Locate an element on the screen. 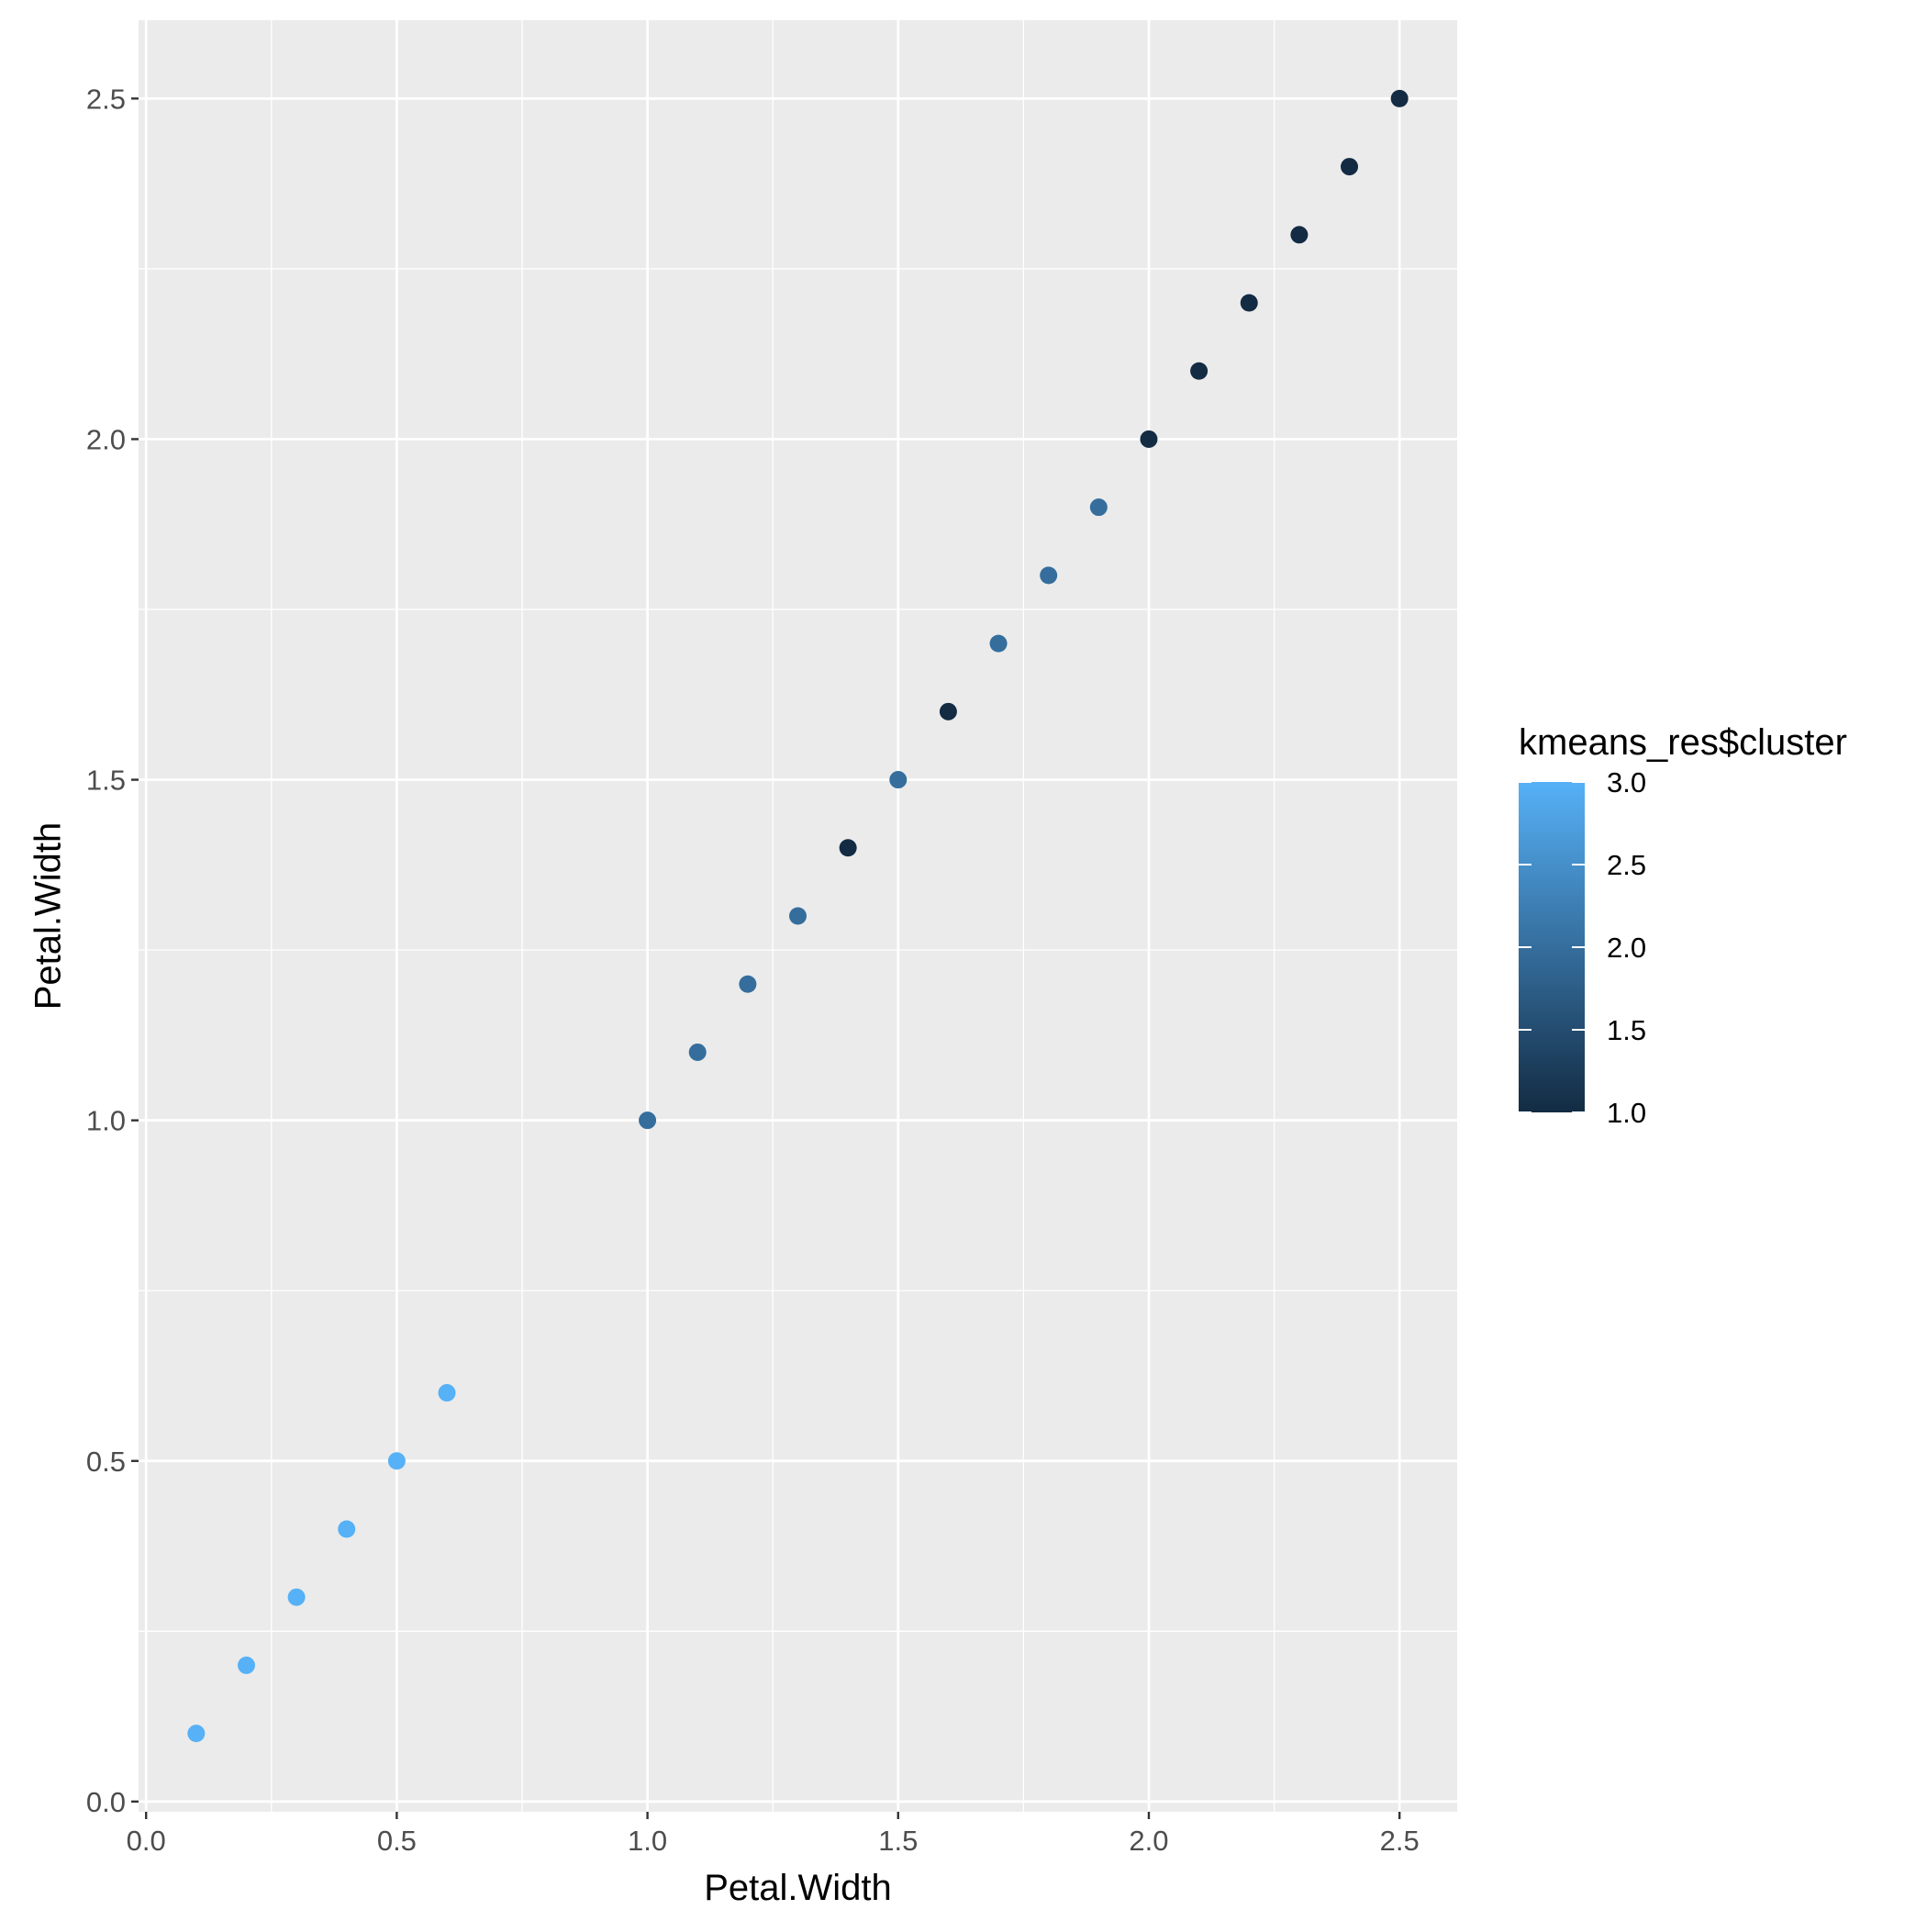 Image resolution: width=1927 pixels, height=1932 pixels. x-tick-label: 1.5 is located at coordinates (898, 1841).